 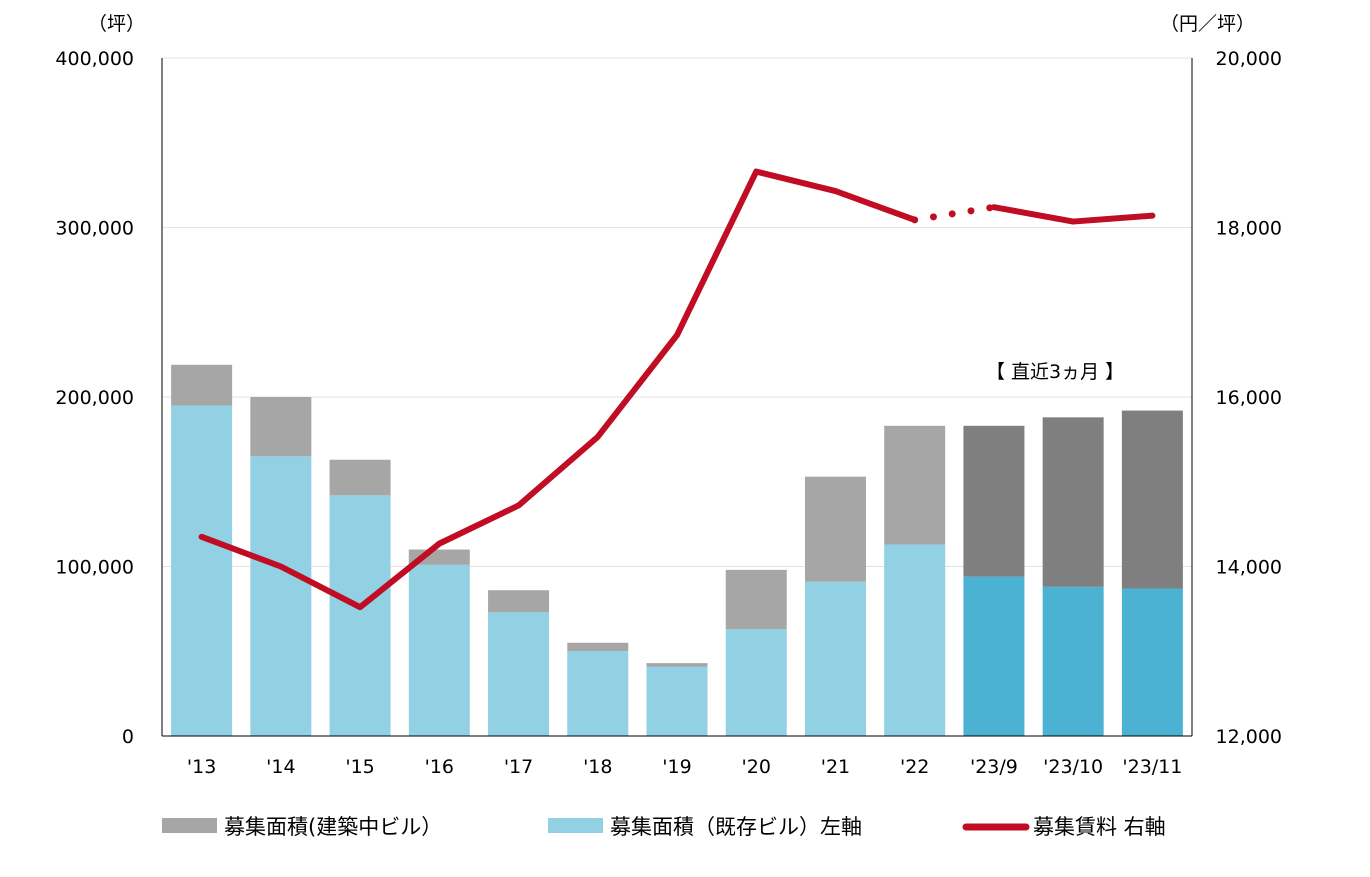 What do you see at coordinates (597, 767) in the screenshot?
I see `category-label: '18` at bounding box center [597, 767].